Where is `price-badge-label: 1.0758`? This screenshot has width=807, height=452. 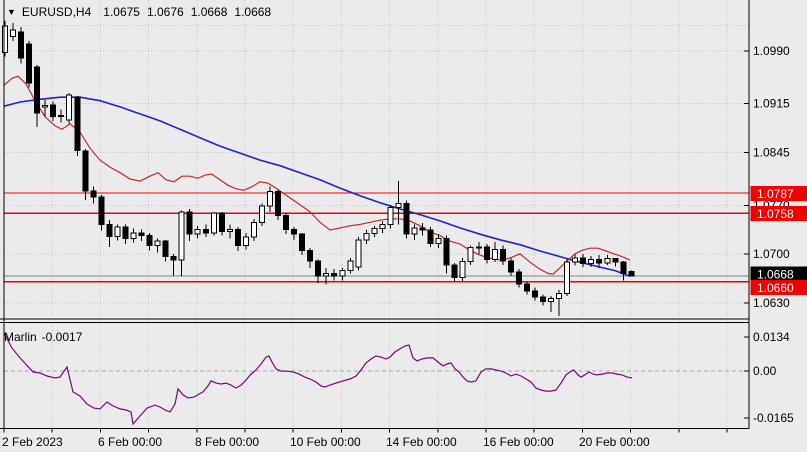
price-badge-label: 1.0758 is located at coordinates (775, 214).